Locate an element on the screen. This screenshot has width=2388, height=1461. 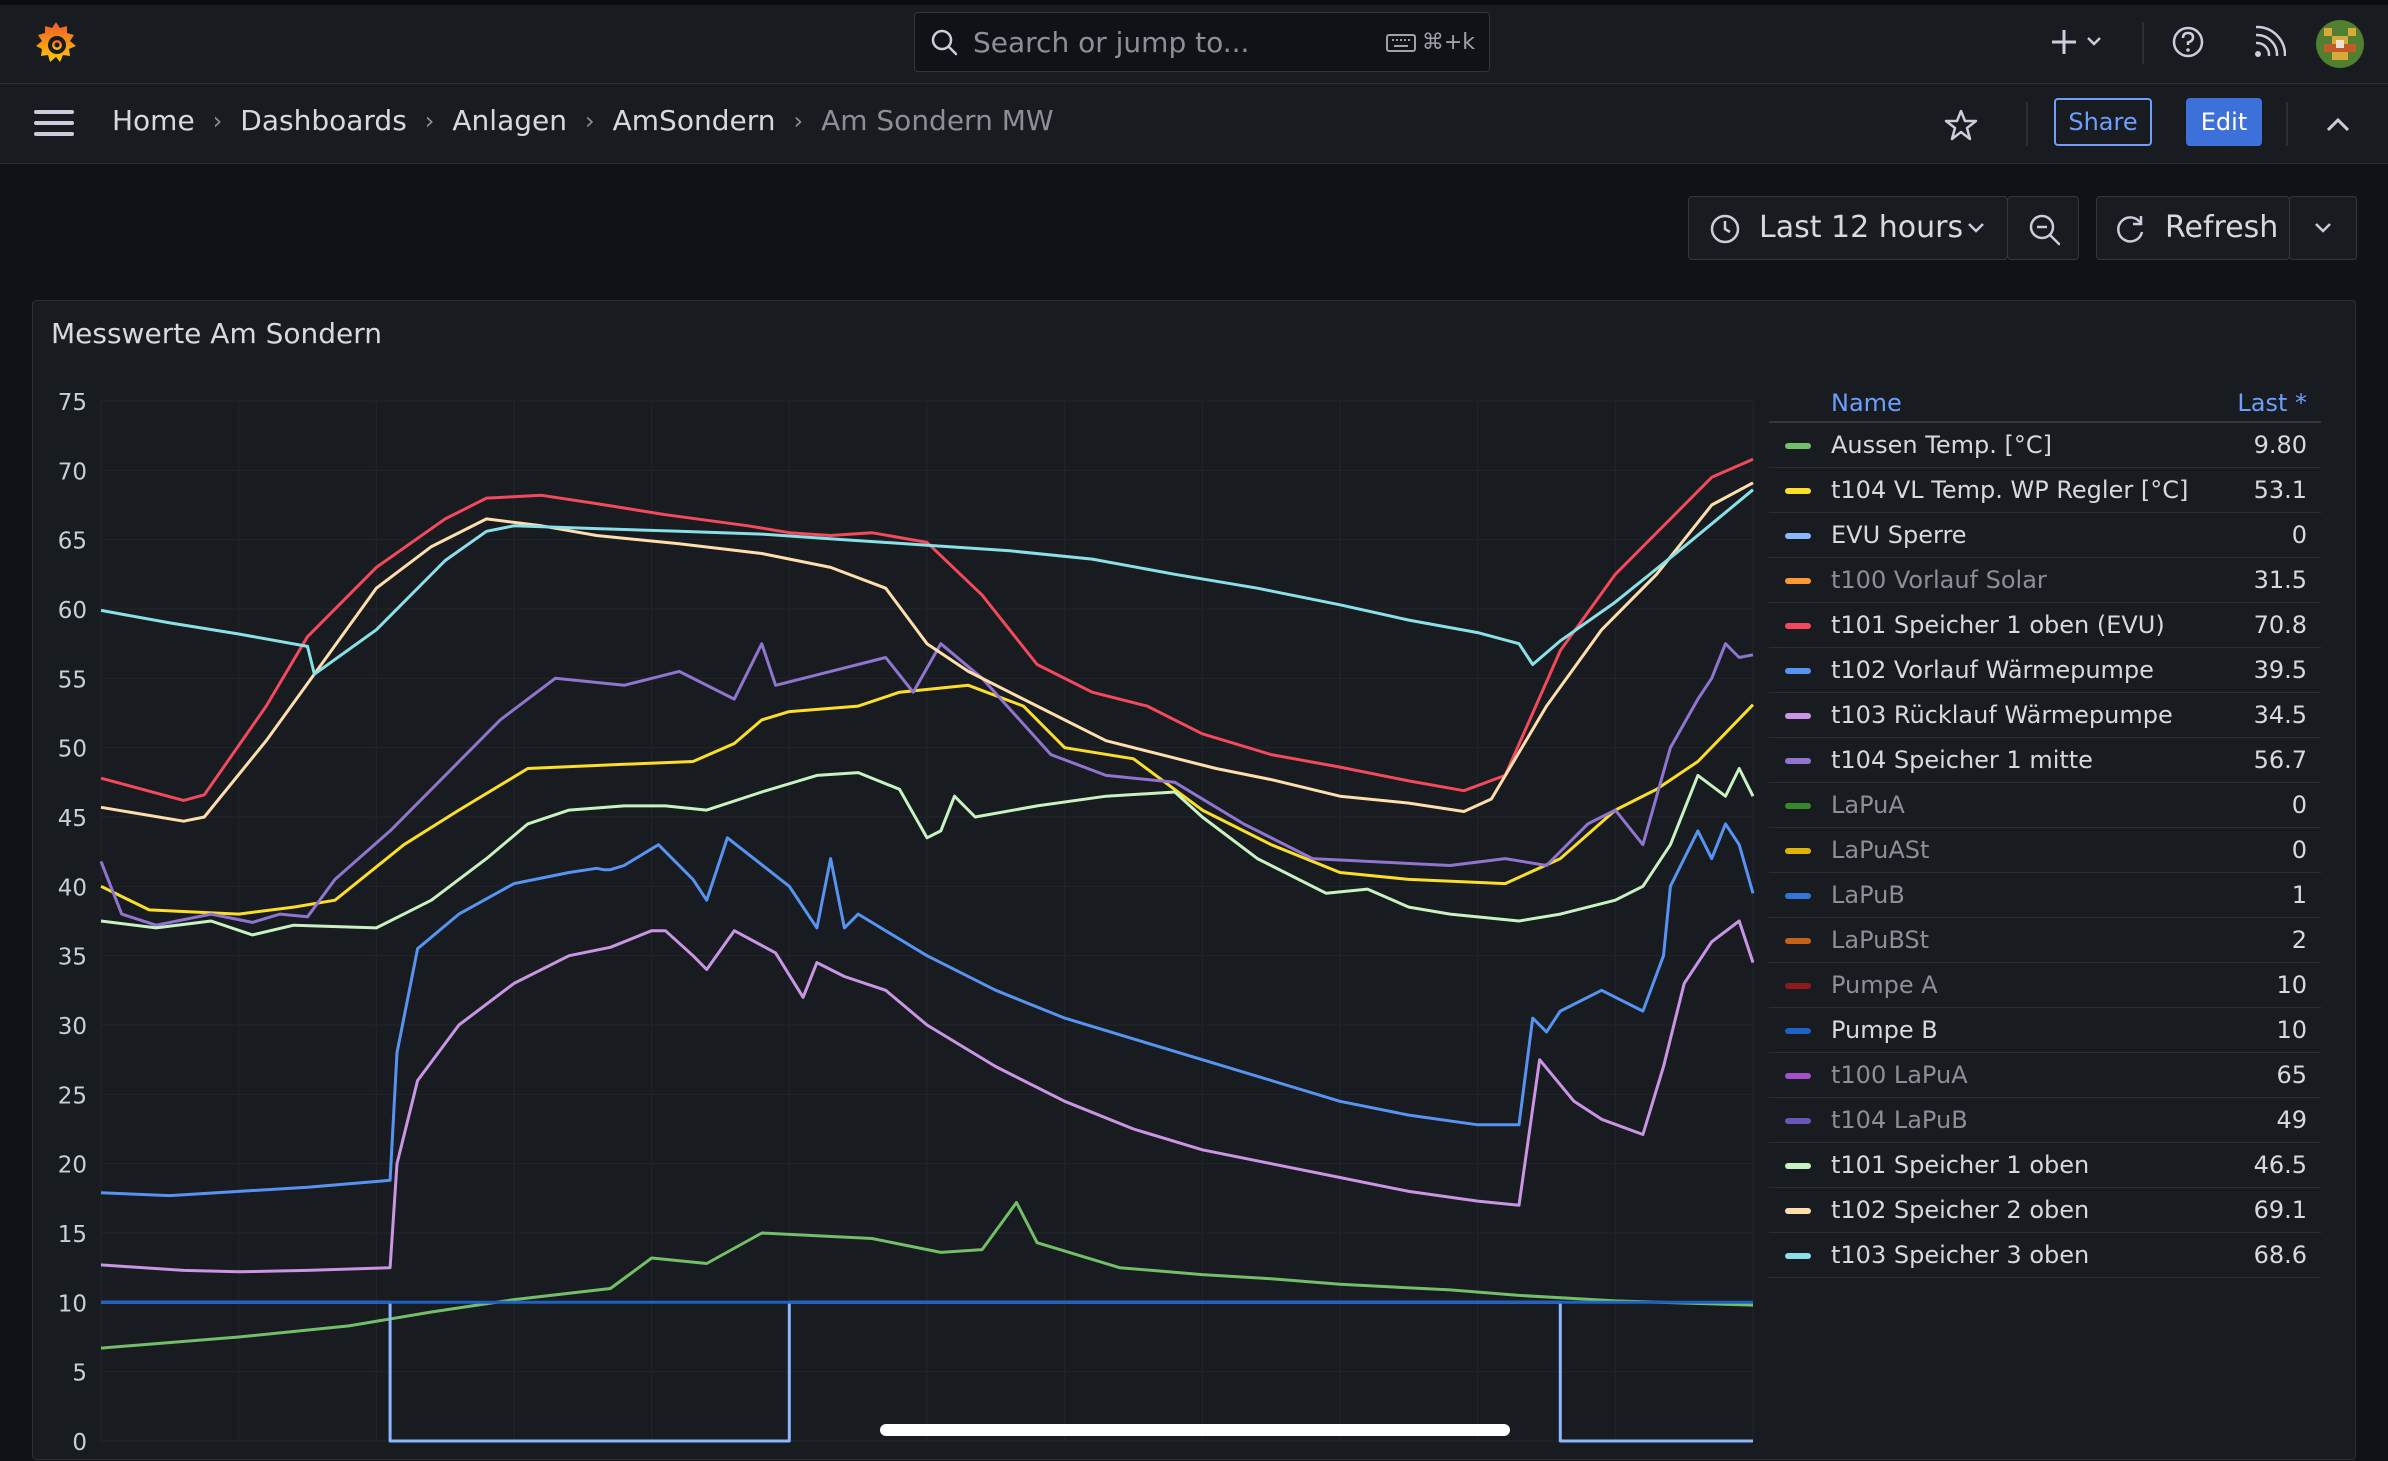
legend-row: Aussen Temp. [°C] 9.80 is located at coordinates (2045, 445).